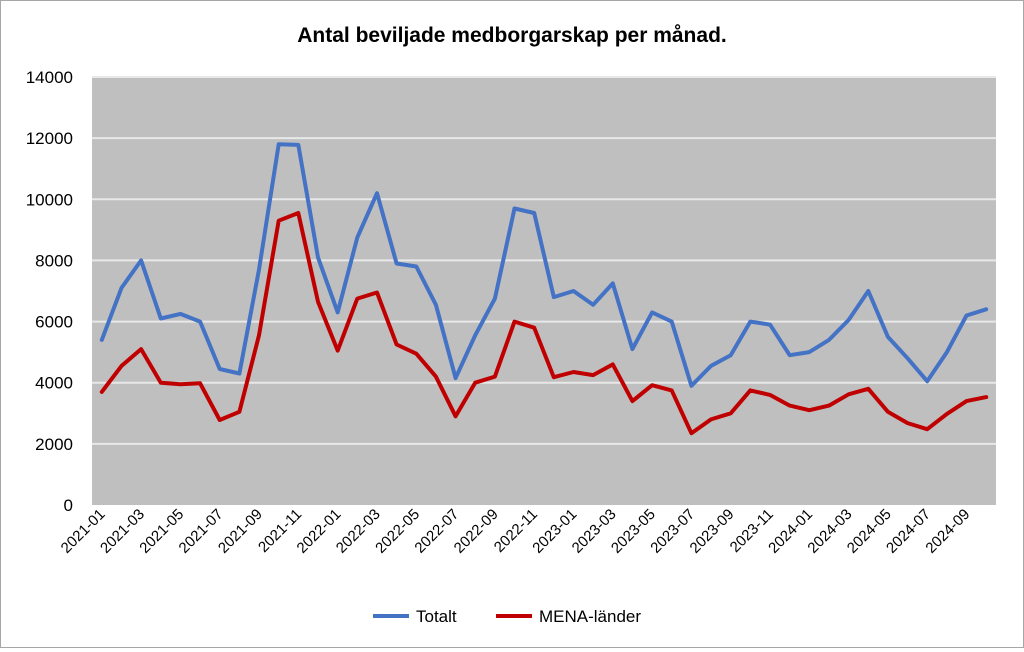 This screenshot has width=1024, height=652. What do you see at coordinates (436, 616) in the screenshot?
I see `legend-label: Totalt` at bounding box center [436, 616].